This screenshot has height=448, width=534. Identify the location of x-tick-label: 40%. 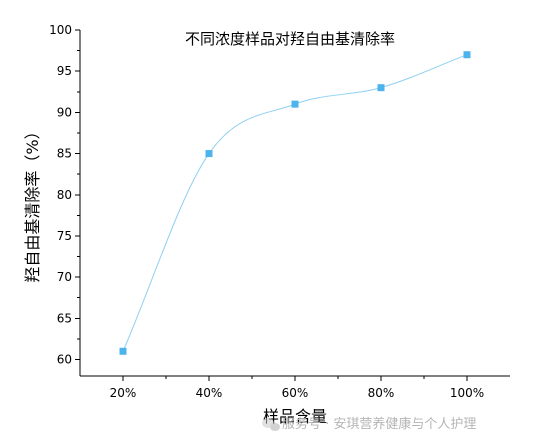
(209, 393).